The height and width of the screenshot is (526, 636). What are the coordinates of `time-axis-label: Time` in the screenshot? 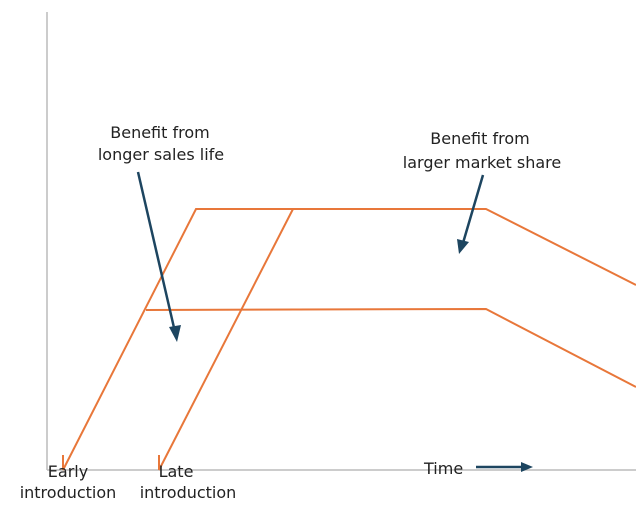 It's located at (444, 468).